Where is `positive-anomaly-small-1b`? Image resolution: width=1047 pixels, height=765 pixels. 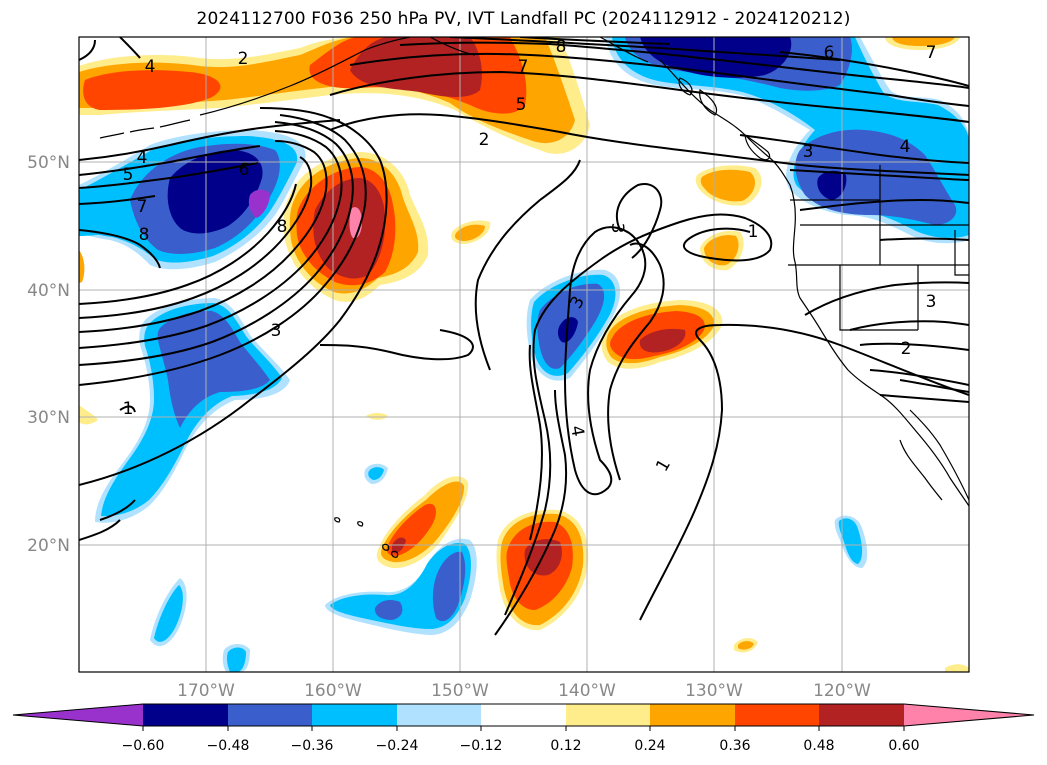
positive-anomaly-small-1b is located at coordinates (470, 232).